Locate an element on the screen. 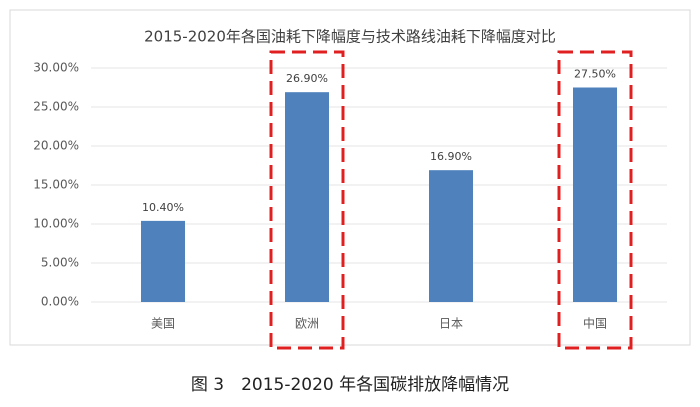 This screenshot has height=407, width=700. data-label: 27.50% is located at coordinates (595, 74).